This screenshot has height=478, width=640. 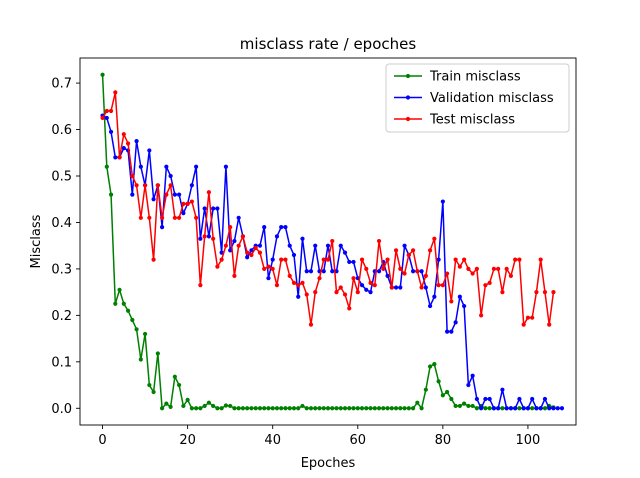 What do you see at coordinates (36, 241) in the screenshot?
I see `y-axis-label: Misclass` at bounding box center [36, 241].